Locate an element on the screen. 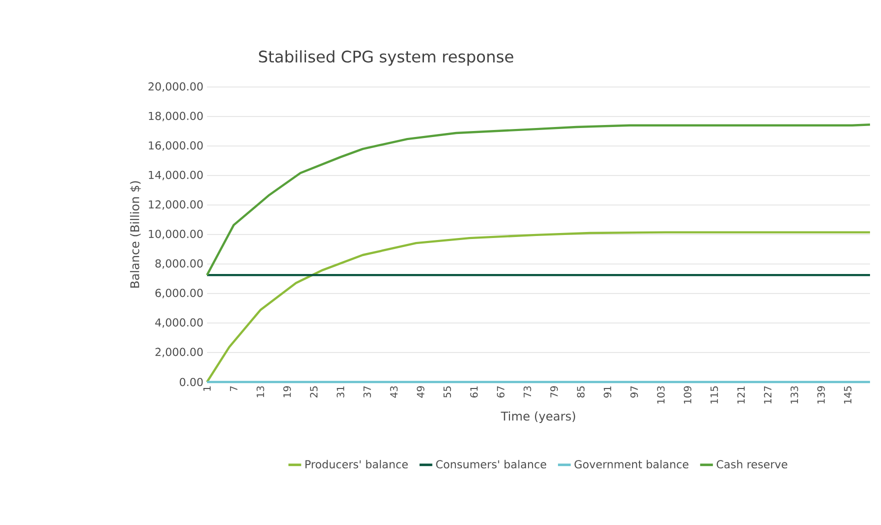 This screenshot has width=881, height=525. y-tick-label: 18,000.00 is located at coordinates (175, 117).